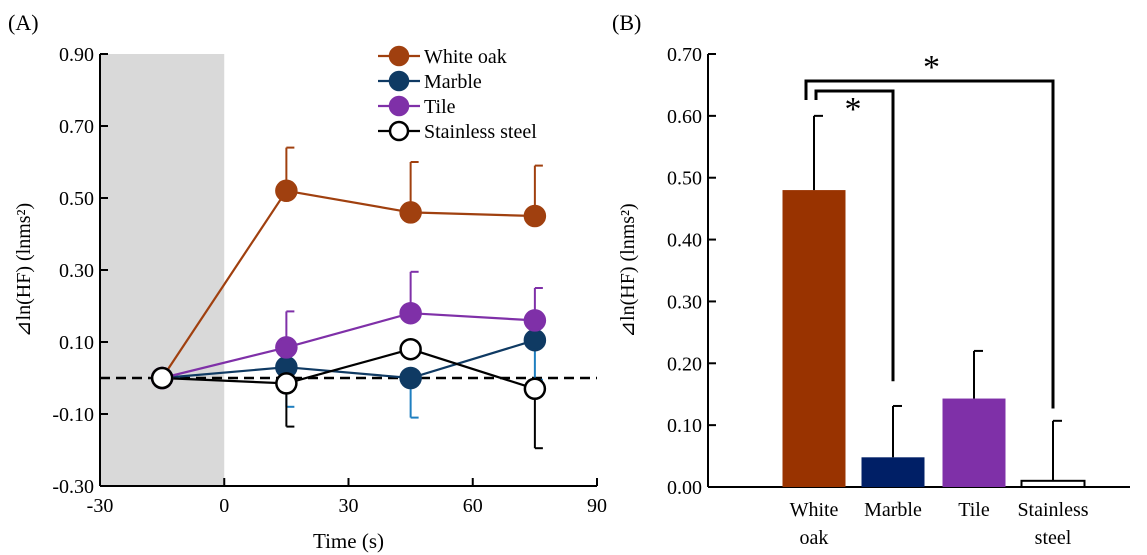 The height and width of the screenshot is (555, 1147). I want to click on x-tick-label: 30, so click(349, 506).